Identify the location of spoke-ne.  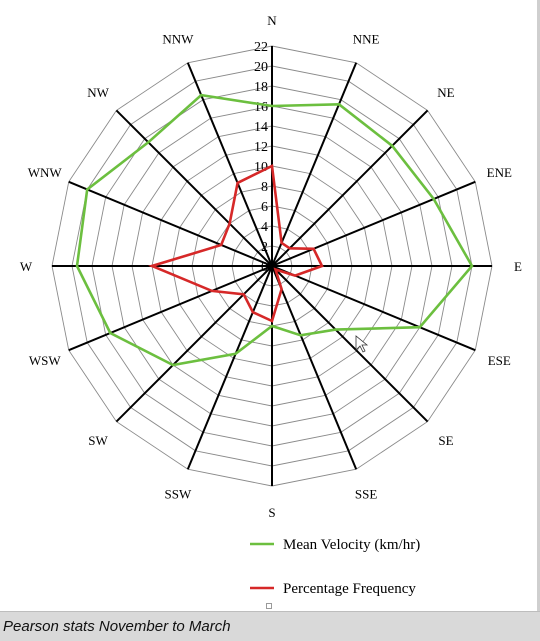
(350, 188).